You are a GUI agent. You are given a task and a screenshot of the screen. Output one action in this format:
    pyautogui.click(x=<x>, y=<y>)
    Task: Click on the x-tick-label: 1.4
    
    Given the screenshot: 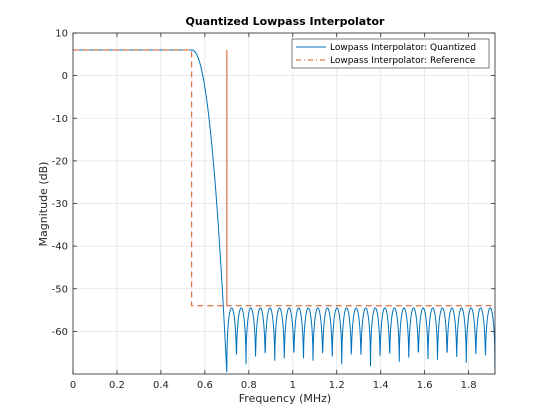 What is the action you would take?
    pyautogui.click(x=381, y=385)
    